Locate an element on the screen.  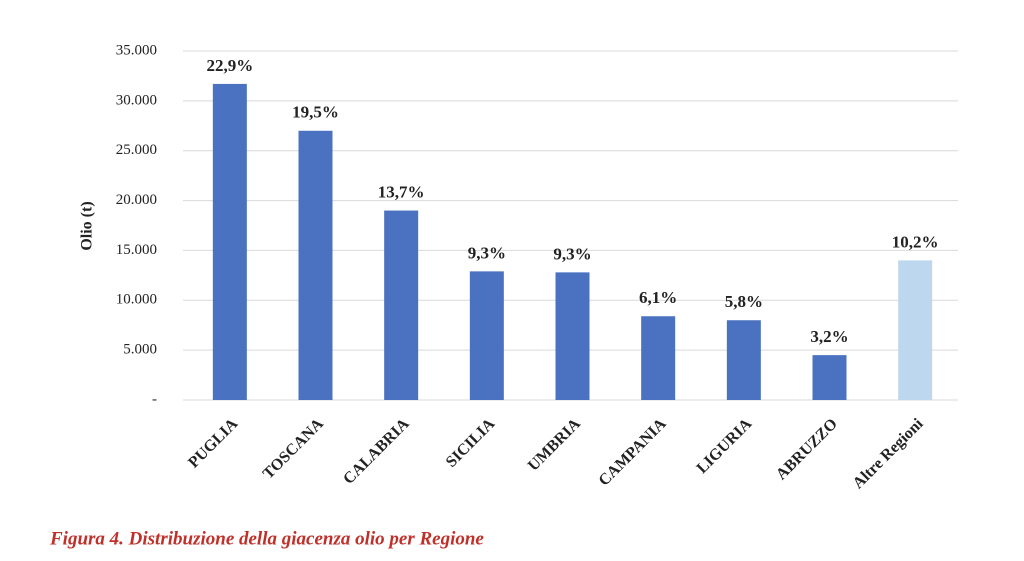
y-axis-label: Olio (t) is located at coordinates (87, 225).